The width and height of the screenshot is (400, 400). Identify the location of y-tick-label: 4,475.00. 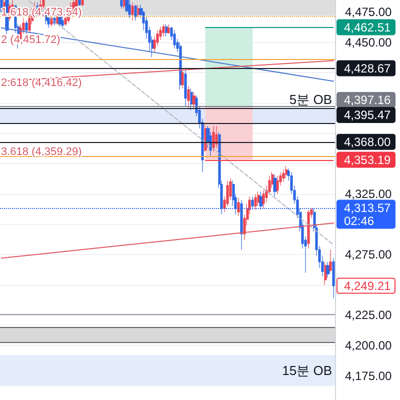
(368, 12).